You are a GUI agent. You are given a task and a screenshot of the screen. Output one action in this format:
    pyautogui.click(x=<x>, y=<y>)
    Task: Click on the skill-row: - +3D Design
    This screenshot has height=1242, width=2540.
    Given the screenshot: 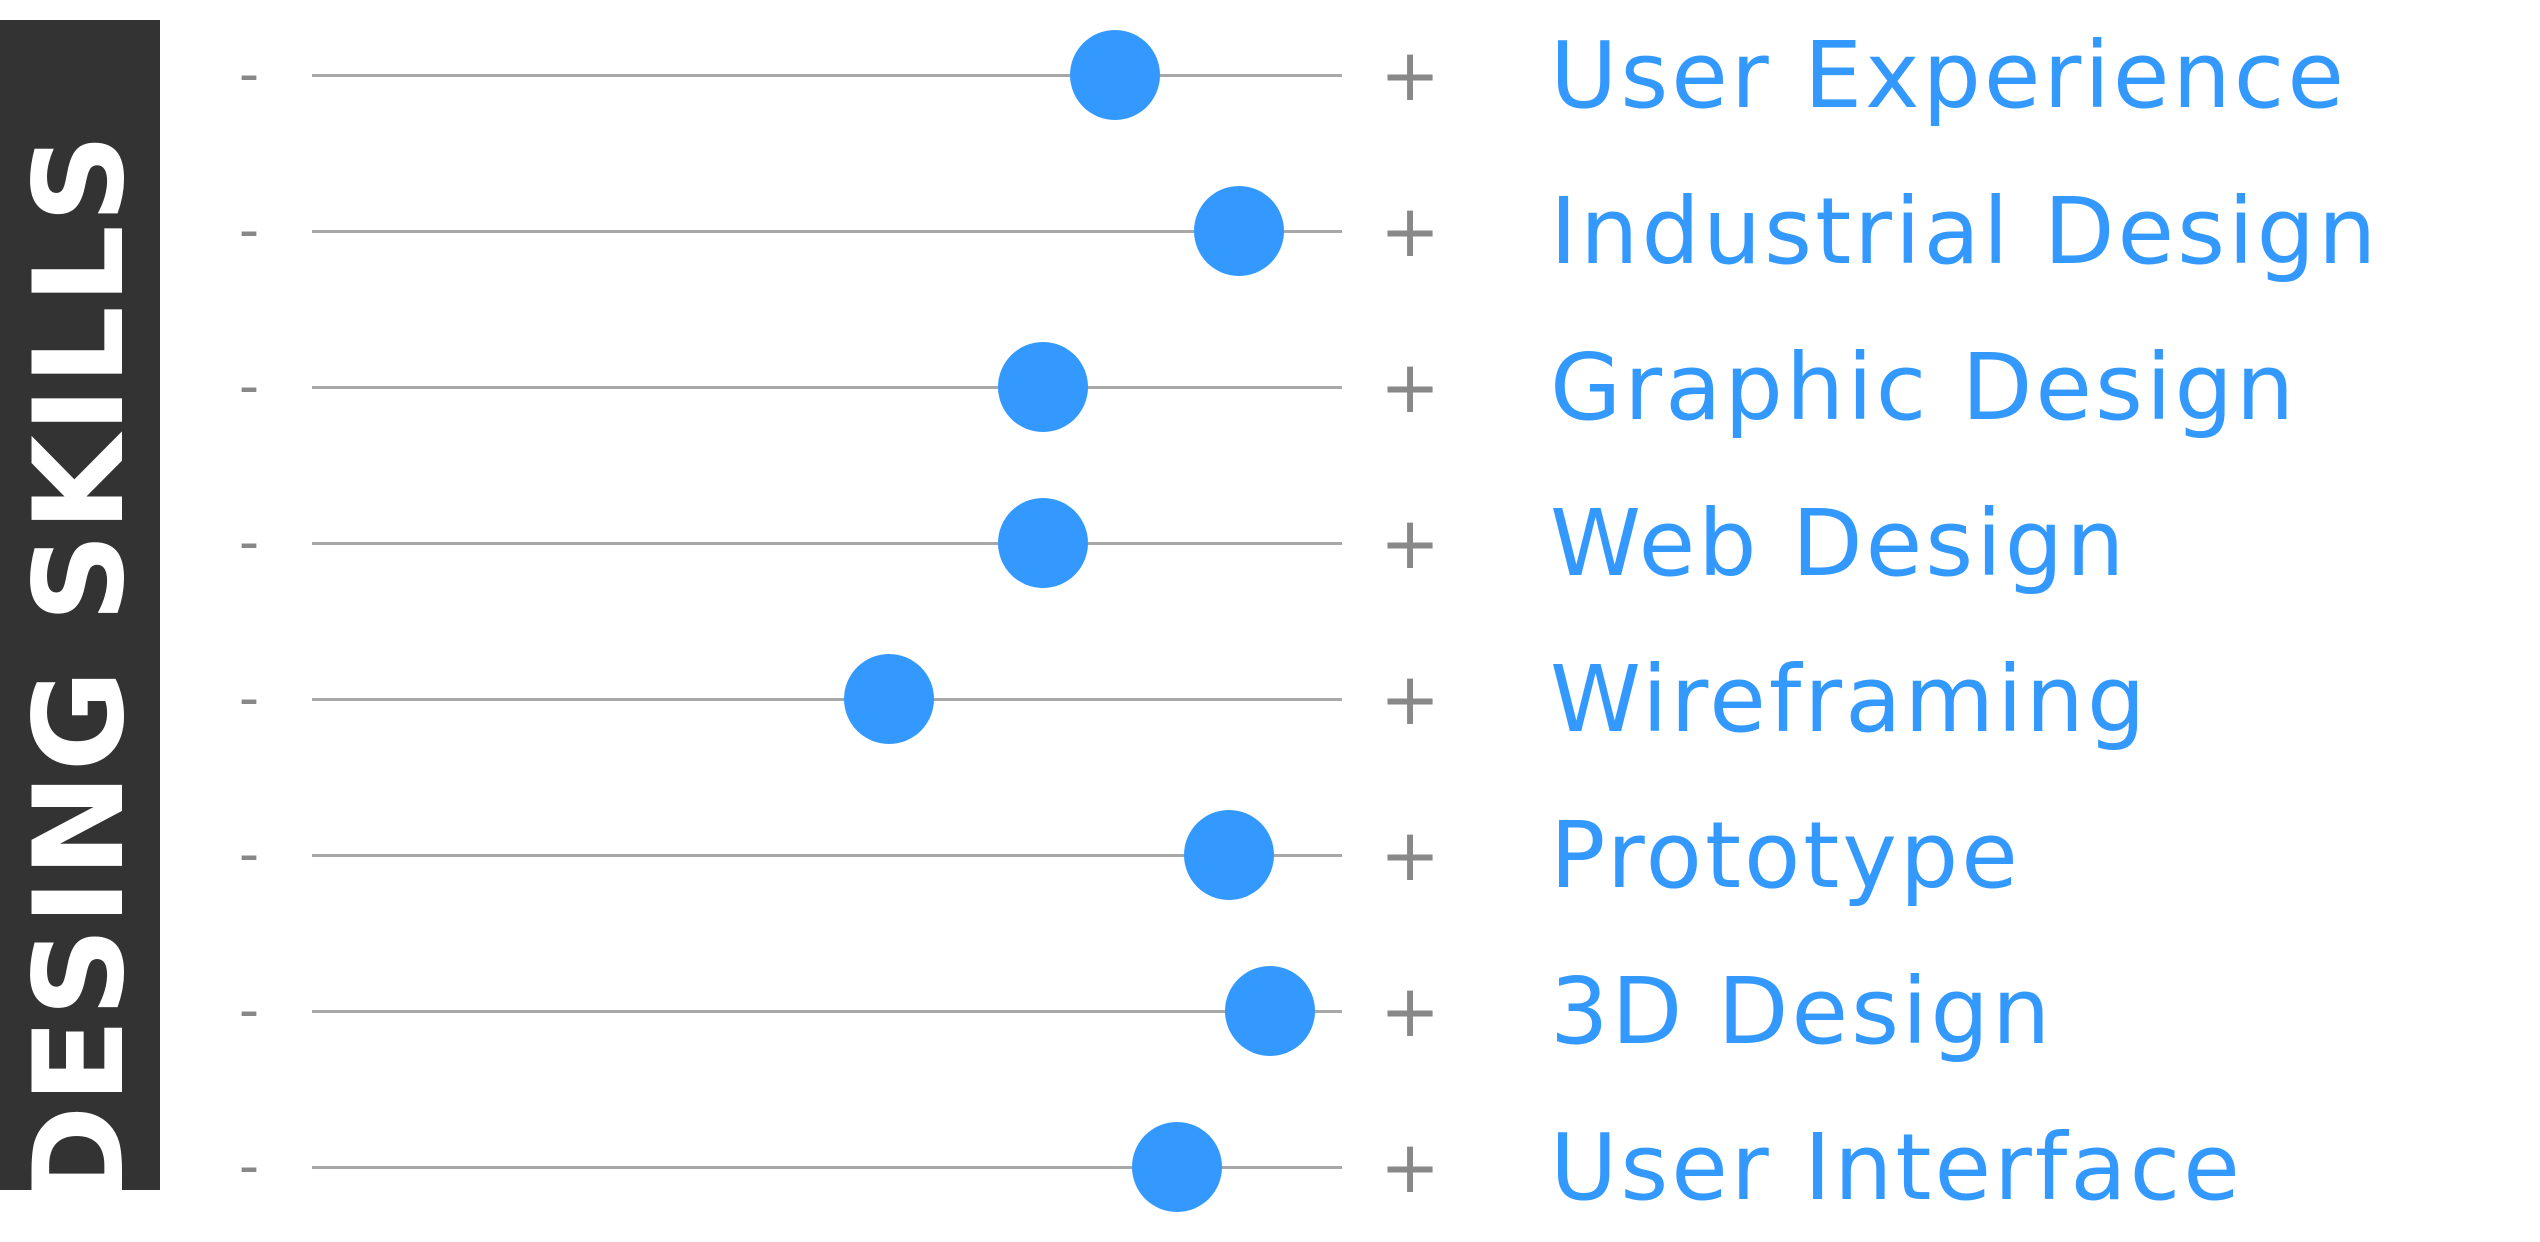 What is the action you would take?
    pyautogui.click(x=1270, y=1011)
    